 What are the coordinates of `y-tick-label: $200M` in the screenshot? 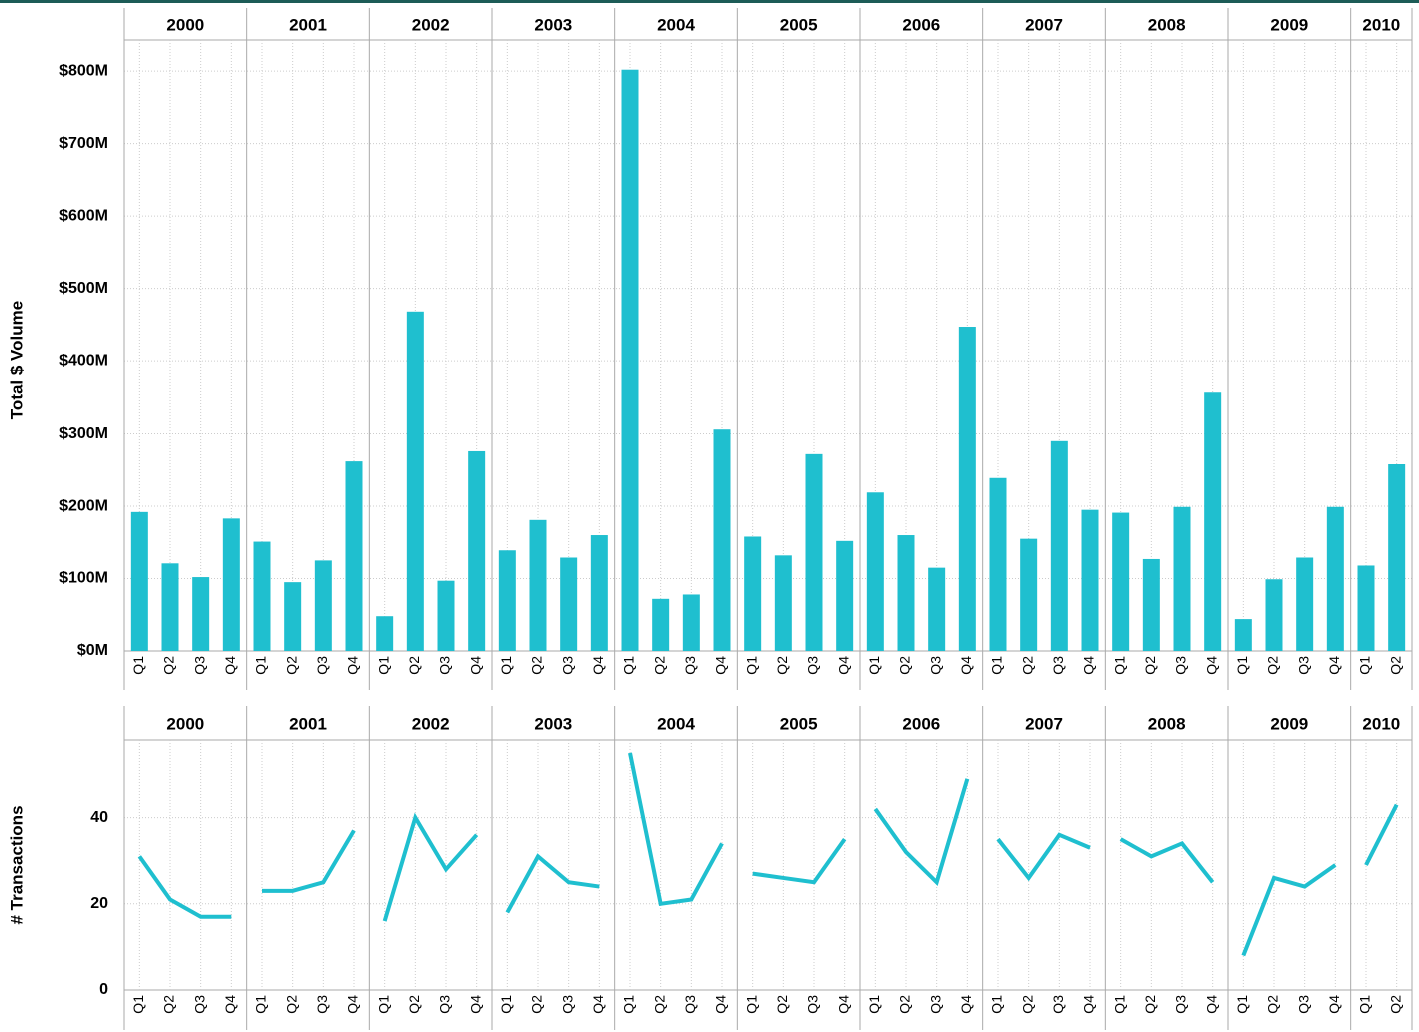 It's located at (83, 505).